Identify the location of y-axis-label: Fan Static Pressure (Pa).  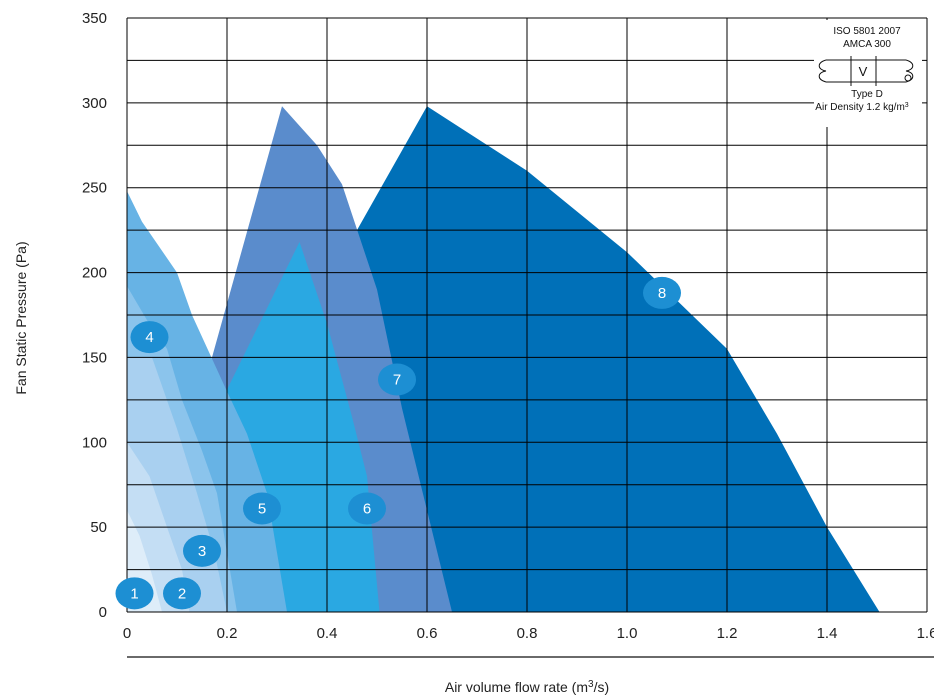
(21, 317).